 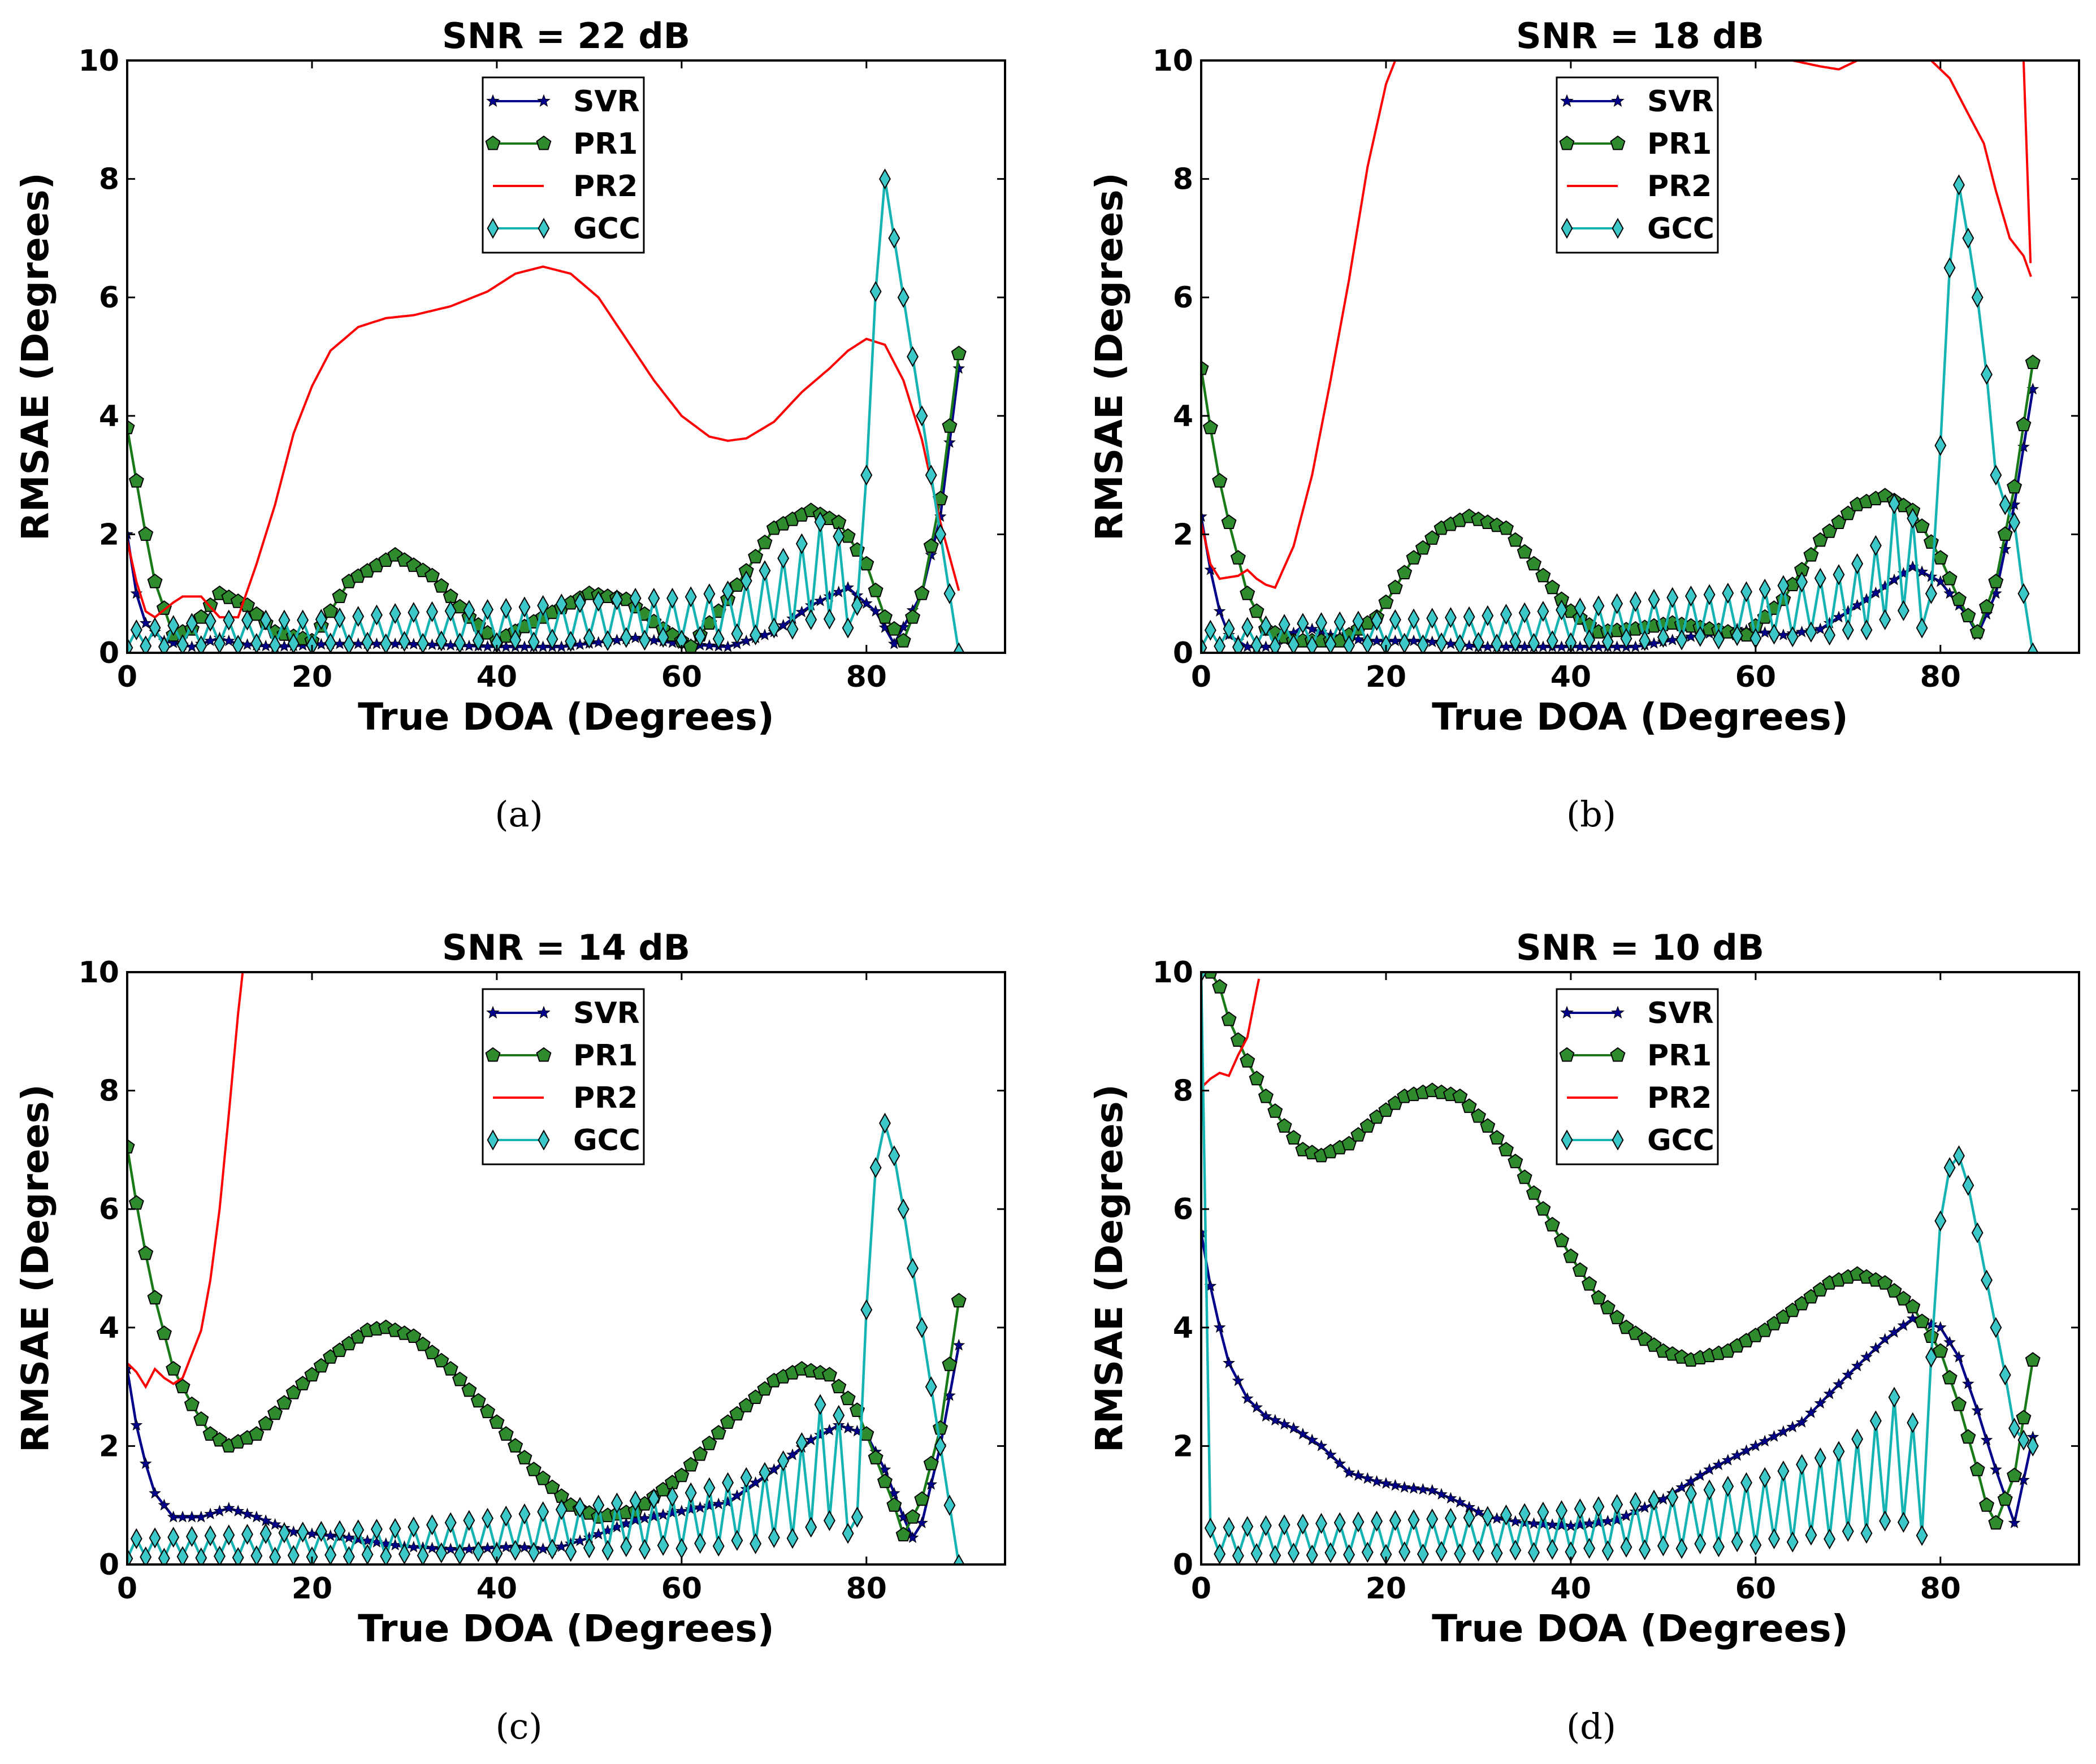 I want to click on series-pr2-line, so click(x=543, y=442).